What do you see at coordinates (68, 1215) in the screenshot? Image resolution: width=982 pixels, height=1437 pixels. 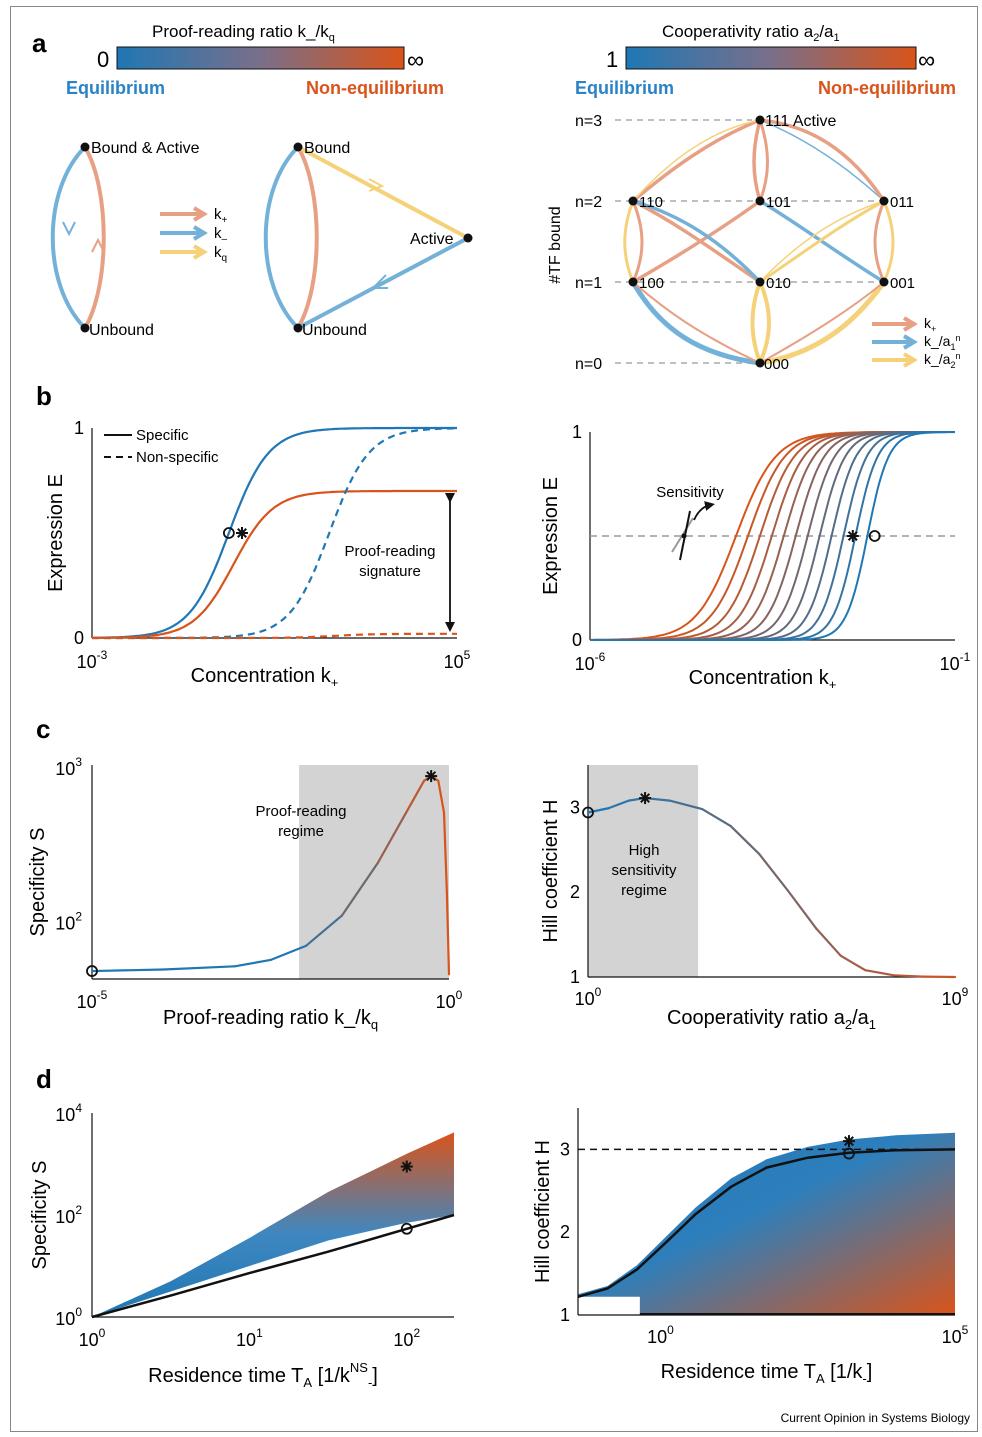 I see `d-left-ytick-1: 10²` at bounding box center [68, 1215].